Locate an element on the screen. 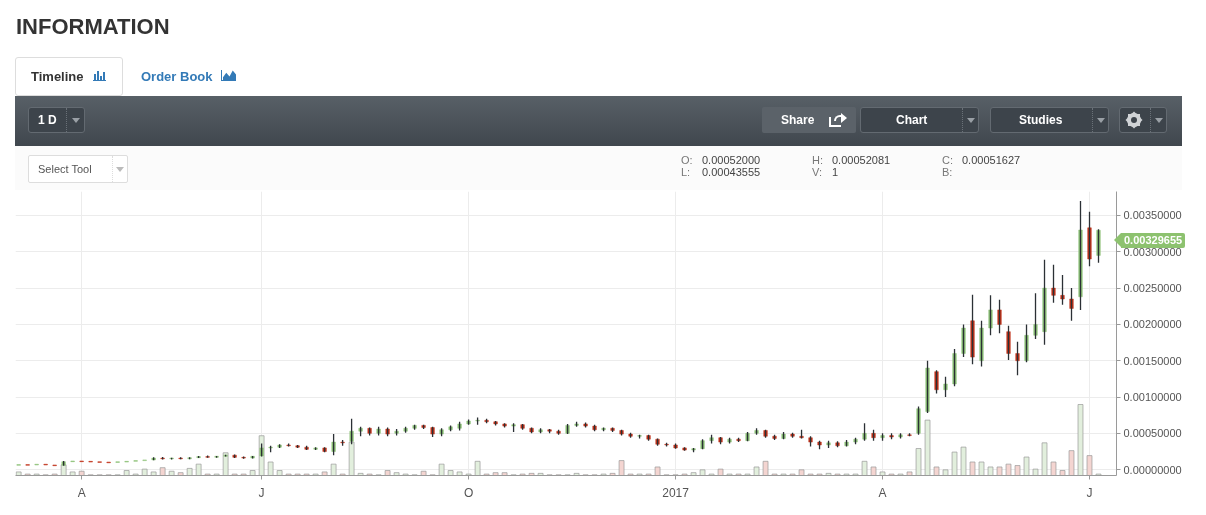 The image size is (1206, 515). text: Select Tool is located at coordinates (65, 169).